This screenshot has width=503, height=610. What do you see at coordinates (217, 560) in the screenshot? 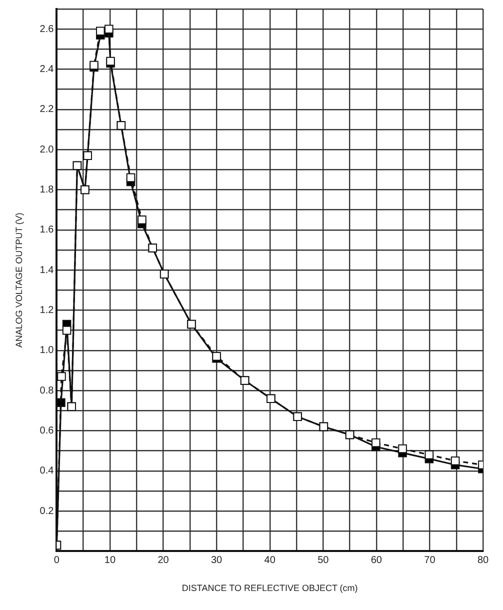
I see `x-tick-label: 30` at bounding box center [217, 560].